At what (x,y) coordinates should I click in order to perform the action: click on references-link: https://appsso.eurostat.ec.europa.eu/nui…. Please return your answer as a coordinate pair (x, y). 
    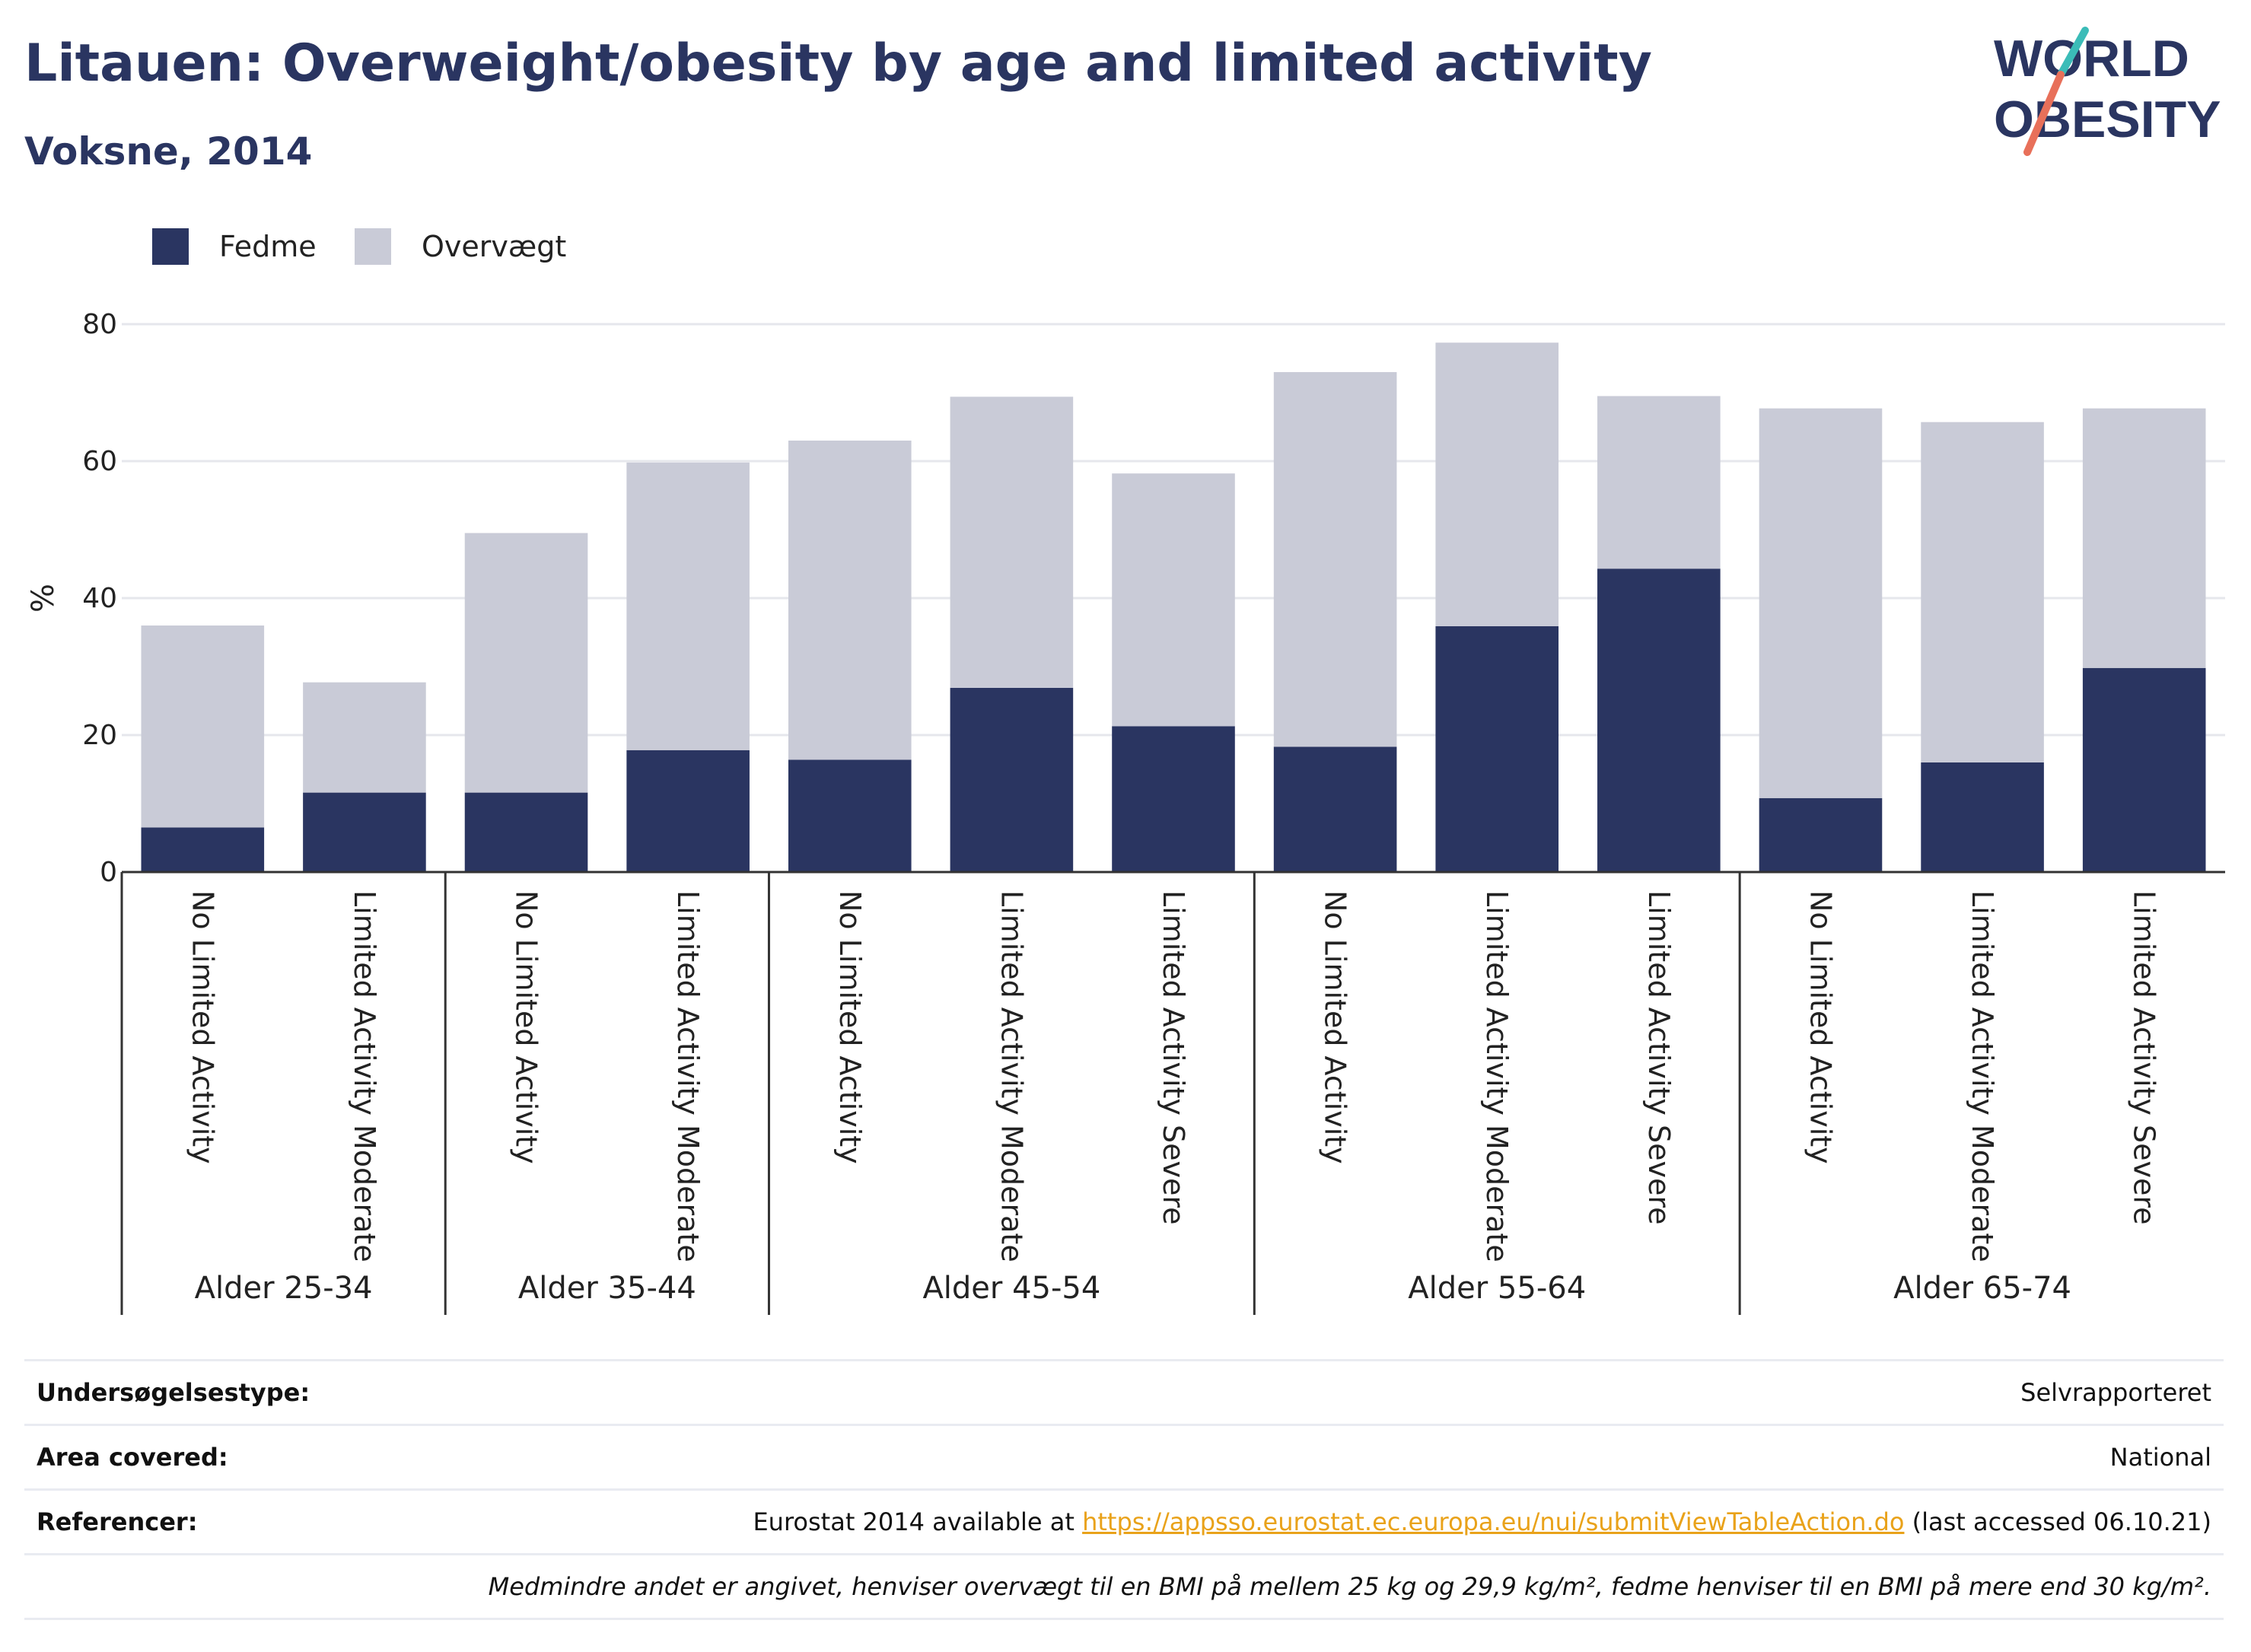
    Looking at the image, I should click on (1493, 1521).